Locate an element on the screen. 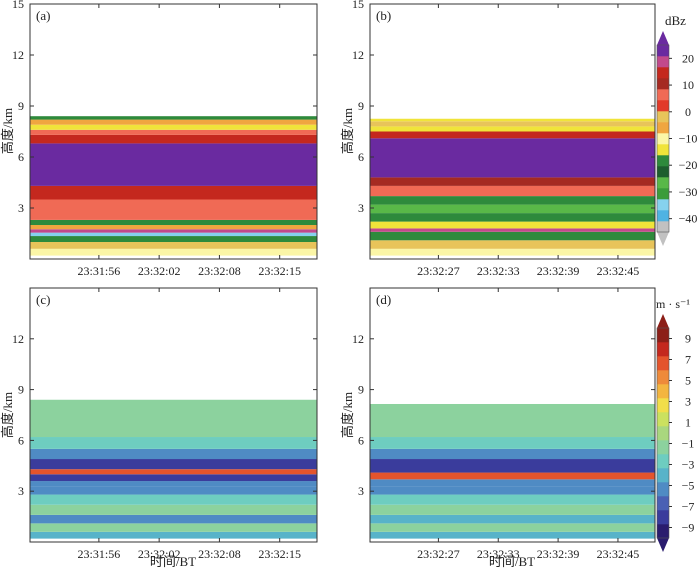 This screenshot has width=700, height=571. panel-d-x-axis-label: 时间/BT is located at coordinates (512, 561).